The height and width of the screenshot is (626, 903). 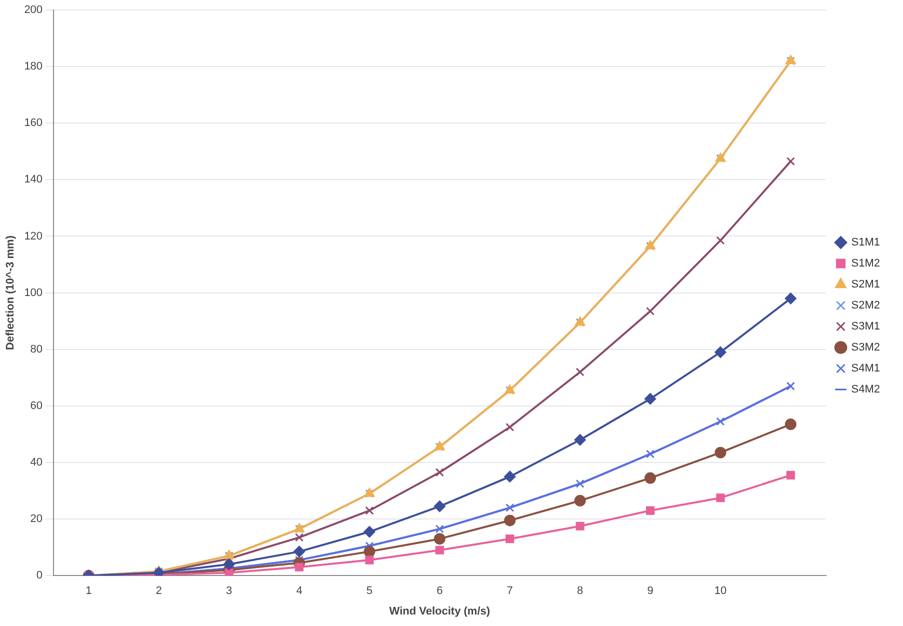 What do you see at coordinates (33, 236) in the screenshot?
I see `y-tick-label: 120` at bounding box center [33, 236].